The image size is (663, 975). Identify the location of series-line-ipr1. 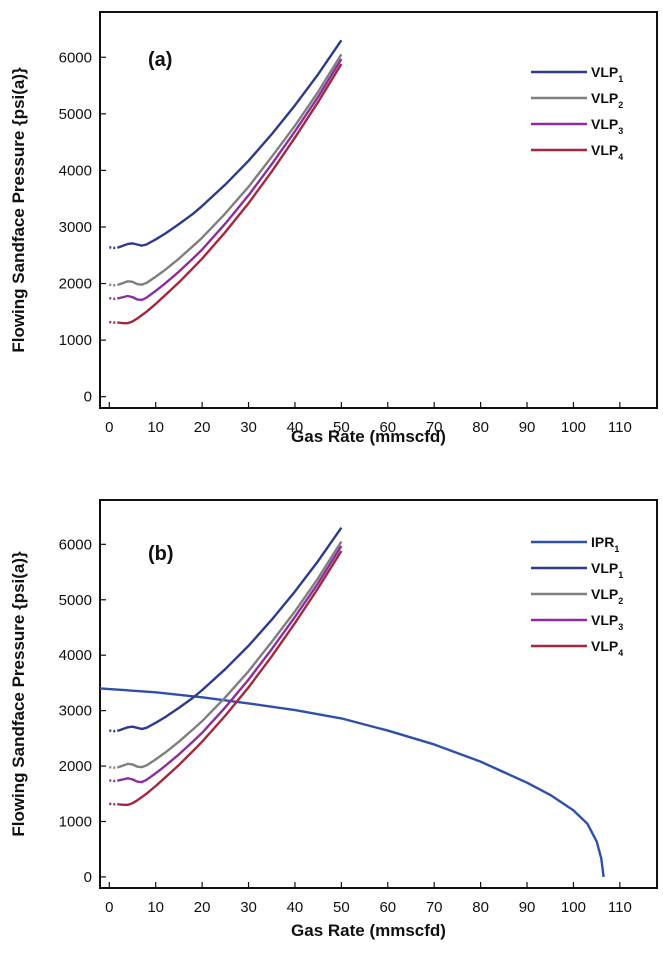
(352, 782).